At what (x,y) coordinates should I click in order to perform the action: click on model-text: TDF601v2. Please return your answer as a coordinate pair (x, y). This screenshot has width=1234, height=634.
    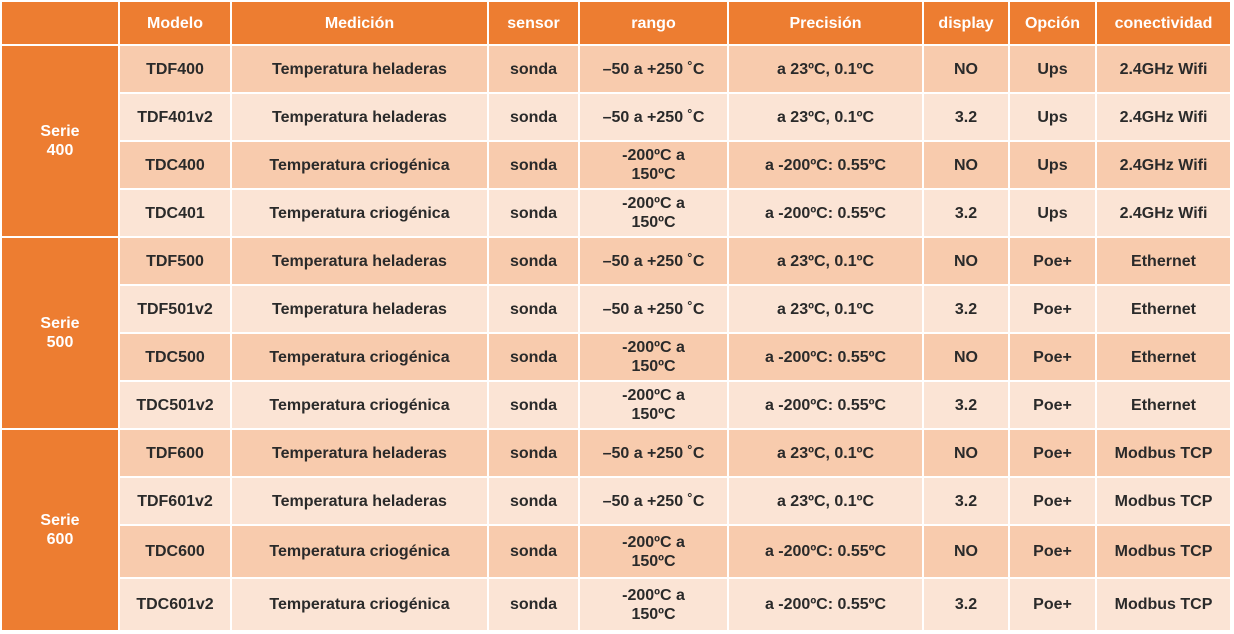
    Looking at the image, I should click on (175, 501).